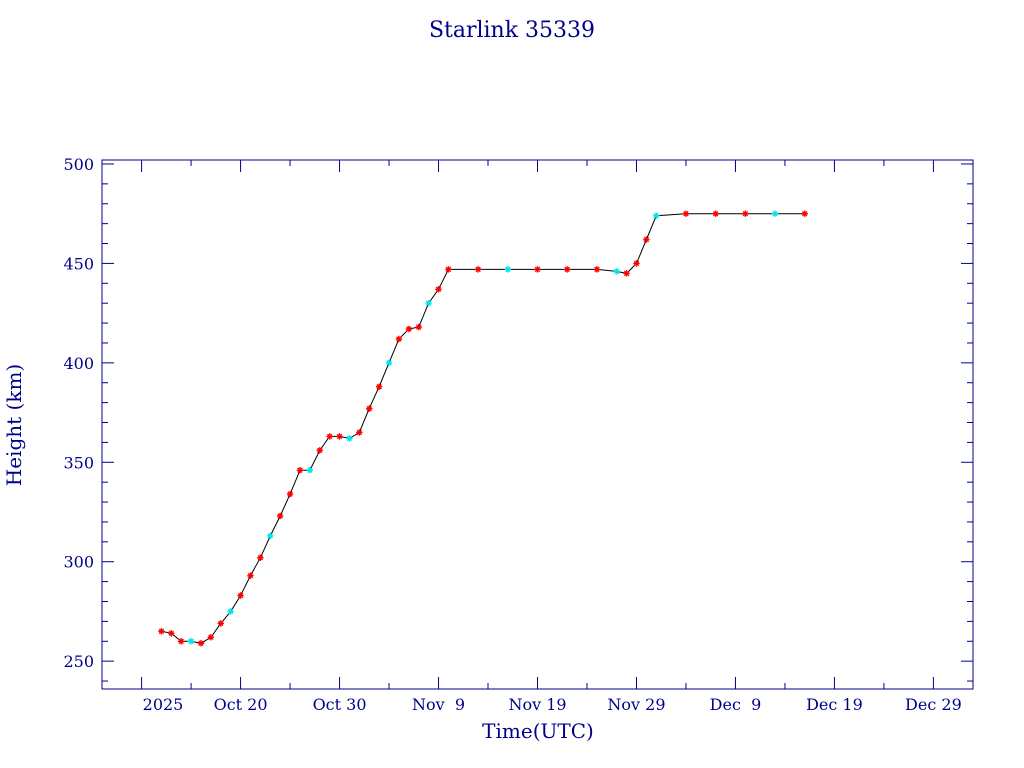  I want to click on x-tick-label: Dec 19, so click(834, 704).